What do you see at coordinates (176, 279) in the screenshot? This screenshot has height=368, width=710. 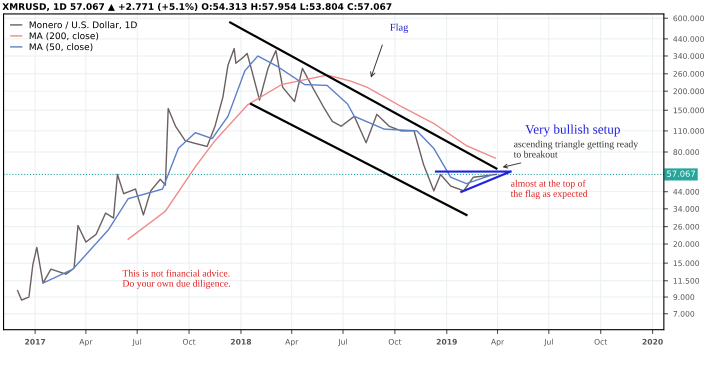 I see `annotation: This is not financial advice. Do your own due diligence.` at bounding box center [176, 279].